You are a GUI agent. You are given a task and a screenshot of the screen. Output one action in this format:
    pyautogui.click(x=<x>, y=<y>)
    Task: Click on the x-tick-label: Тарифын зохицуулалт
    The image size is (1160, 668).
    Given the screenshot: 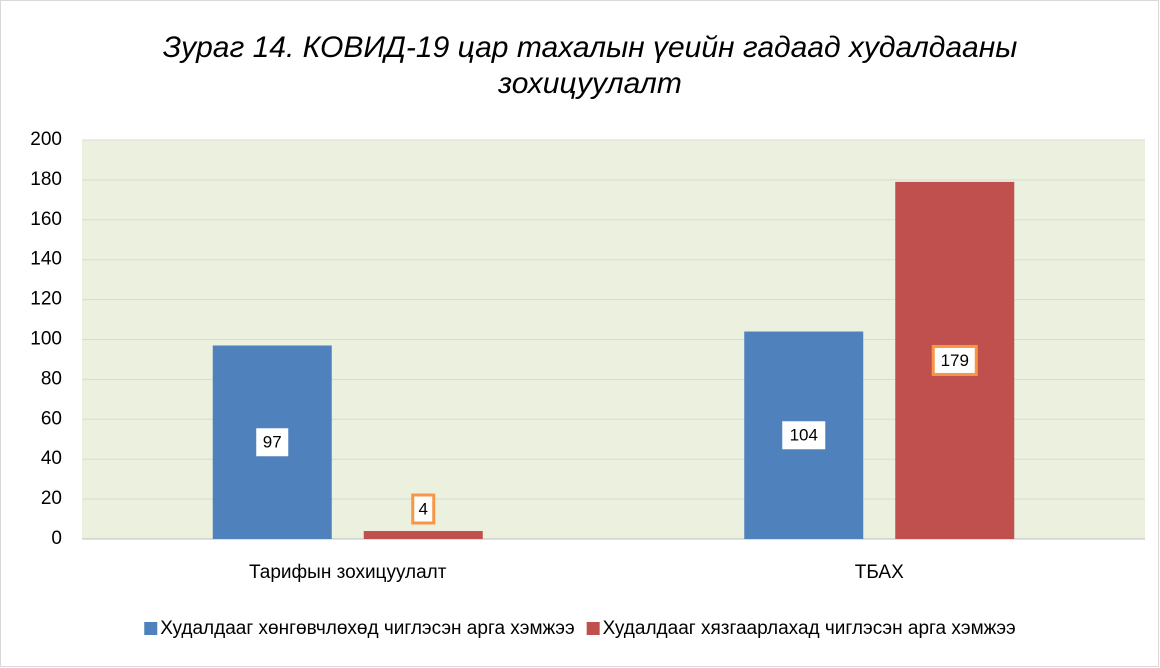 What is the action you would take?
    pyautogui.click(x=348, y=572)
    